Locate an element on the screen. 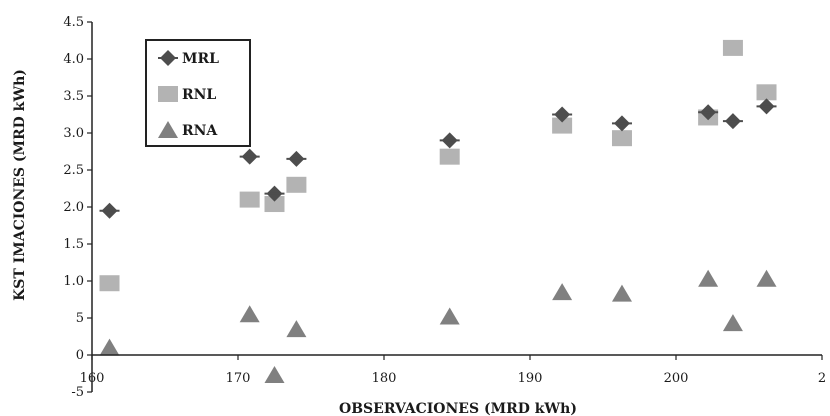  x-tick-label: 190 is located at coordinates (530, 378).